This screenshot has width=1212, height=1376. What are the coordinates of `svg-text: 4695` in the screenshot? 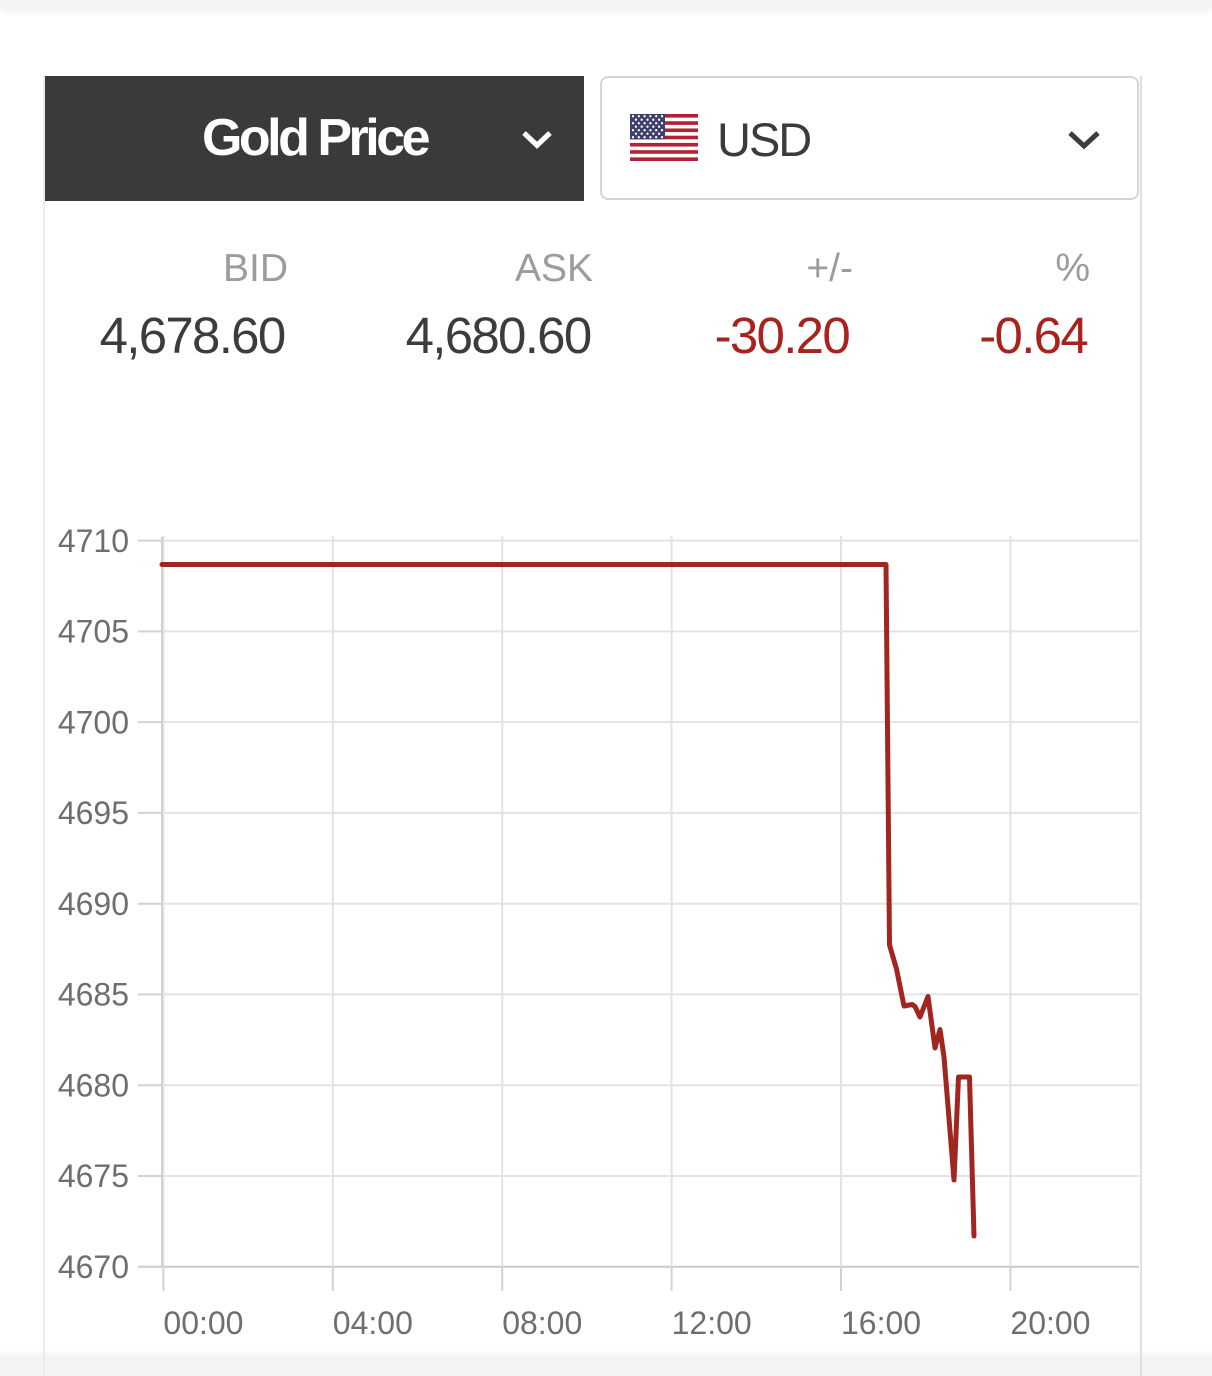 It's located at (93, 813).